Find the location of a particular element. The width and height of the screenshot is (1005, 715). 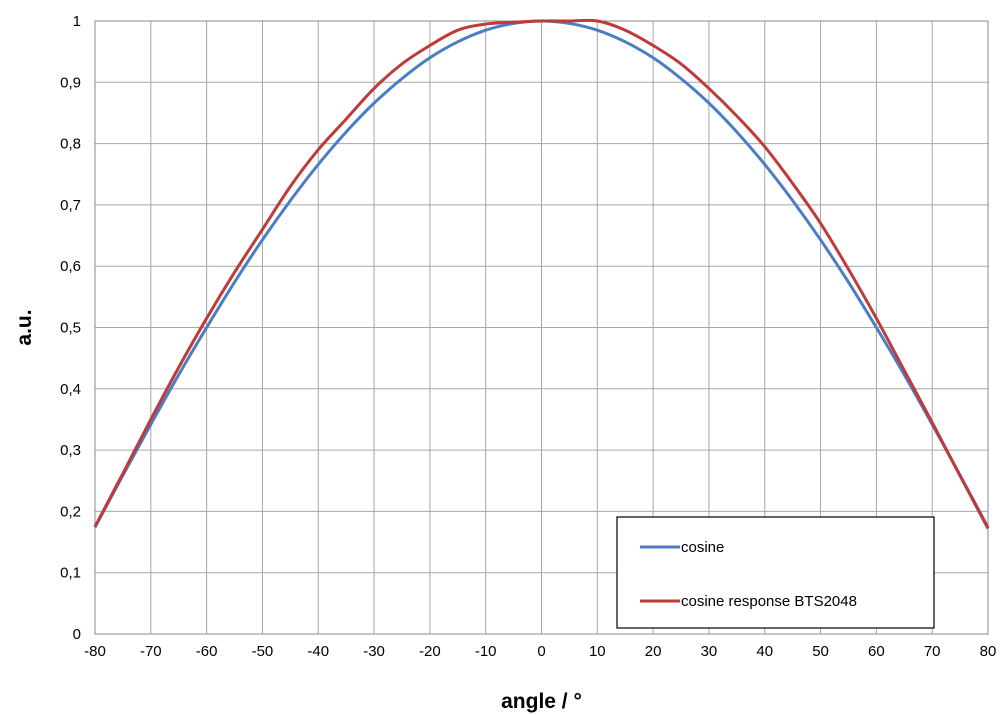

x-tick-label: 60 is located at coordinates (876, 651).